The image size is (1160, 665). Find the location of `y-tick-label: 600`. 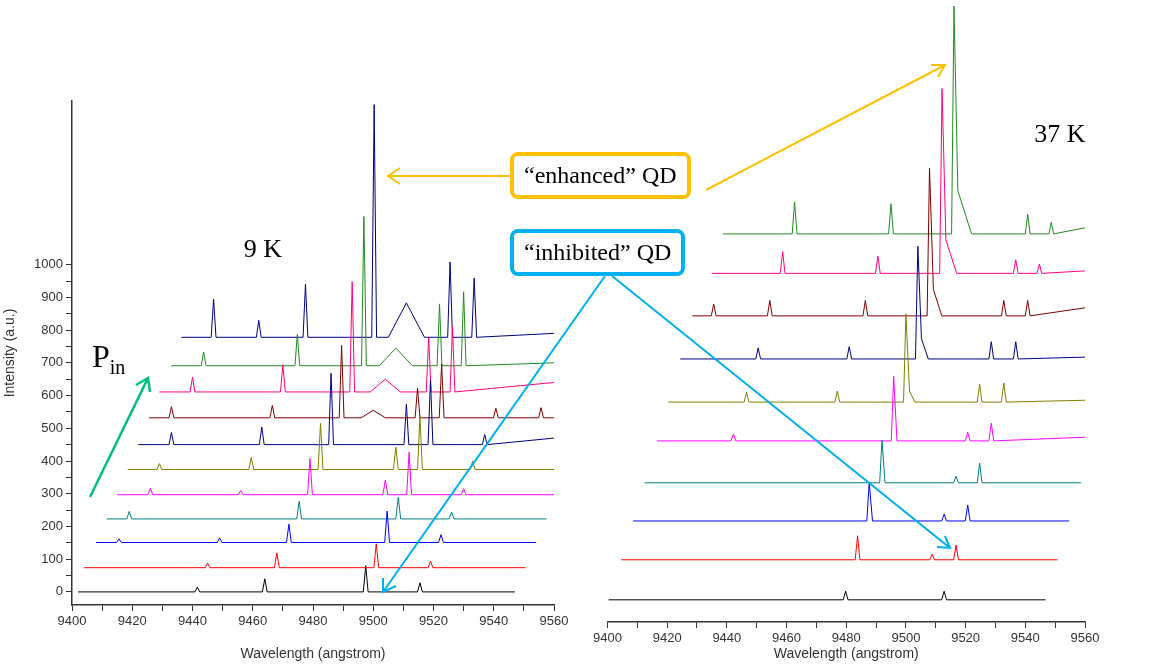

y-tick-label: 600 is located at coordinates (52, 395).